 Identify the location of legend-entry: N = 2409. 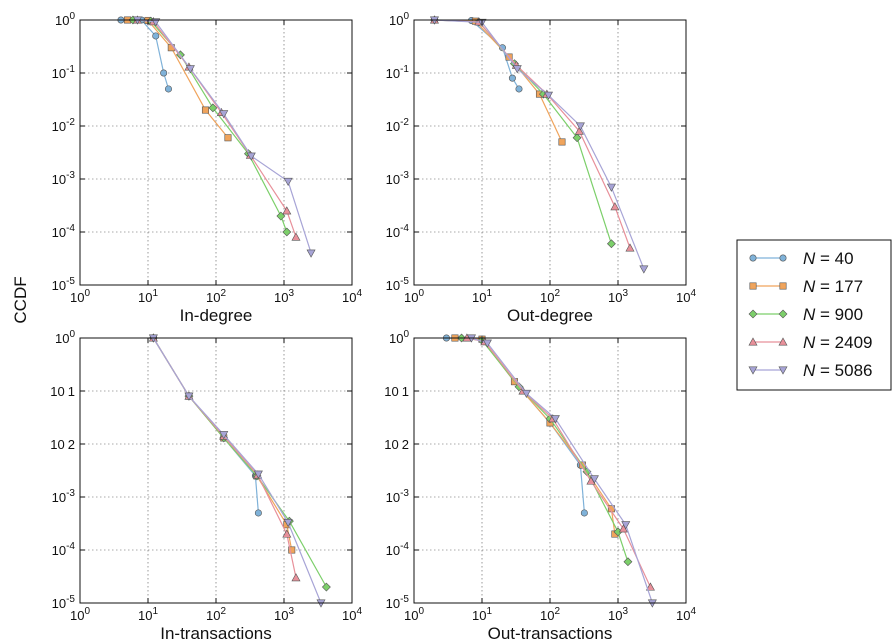
(810, 342).